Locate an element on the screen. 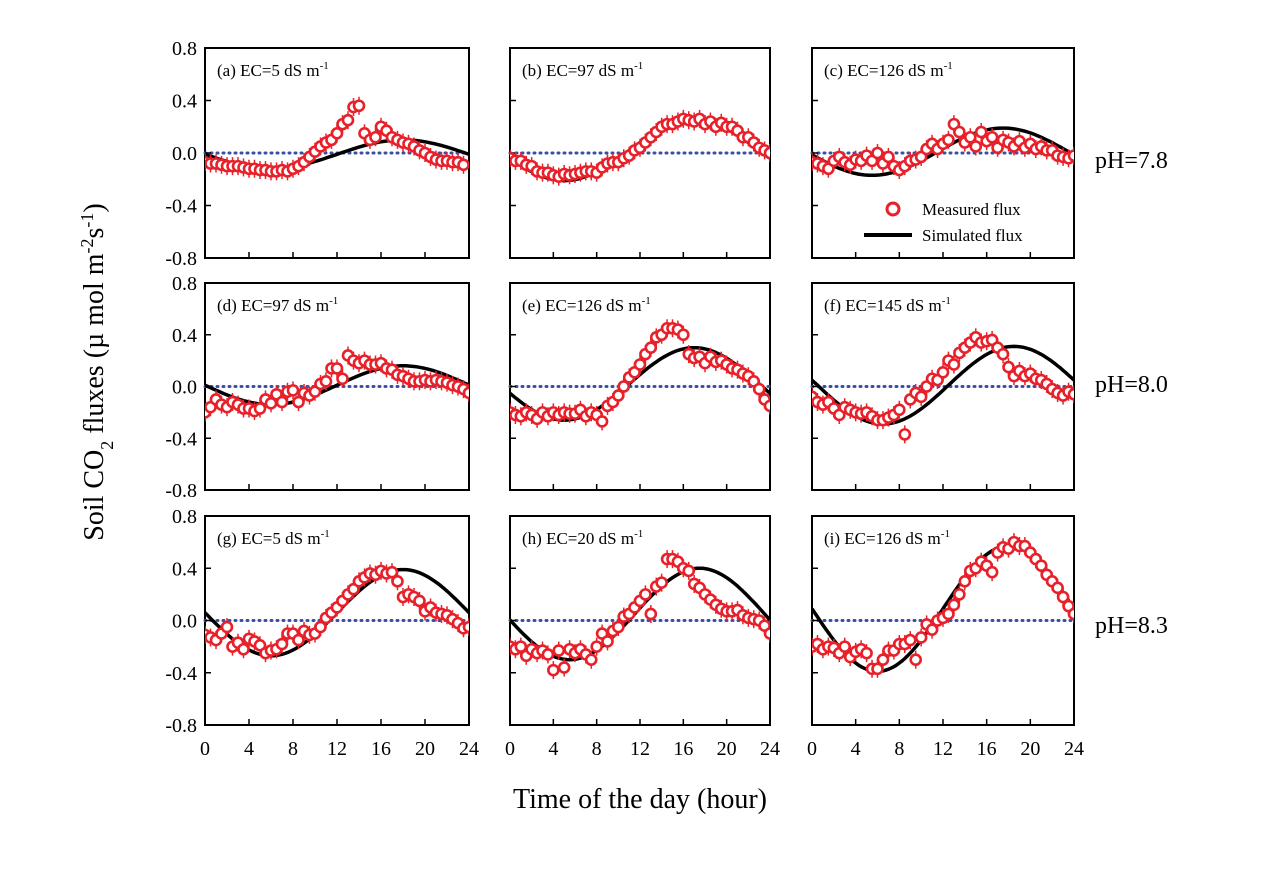  panel-label: (h) EC=20 dS m-1 is located at coordinates (582, 538).